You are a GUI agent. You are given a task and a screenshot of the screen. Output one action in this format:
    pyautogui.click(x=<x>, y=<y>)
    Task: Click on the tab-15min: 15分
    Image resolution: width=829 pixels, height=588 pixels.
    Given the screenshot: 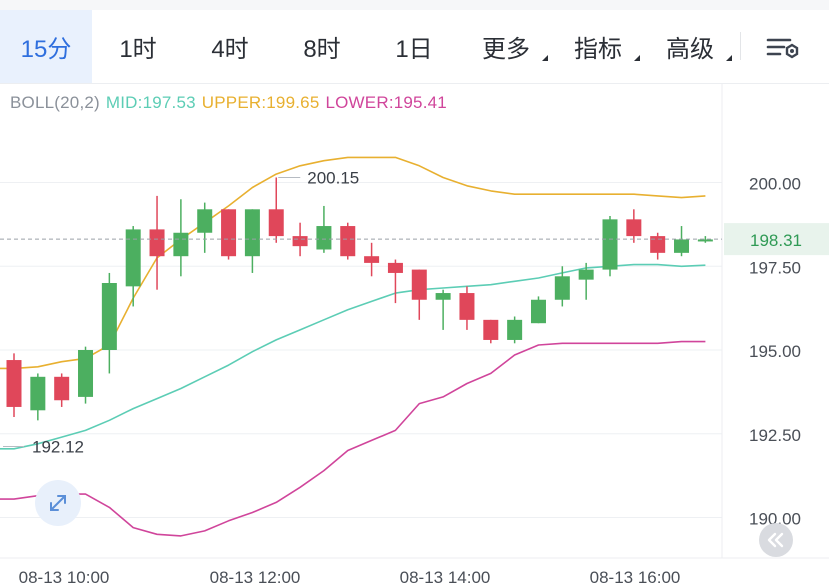 What is the action you would take?
    pyautogui.click(x=46, y=46)
    